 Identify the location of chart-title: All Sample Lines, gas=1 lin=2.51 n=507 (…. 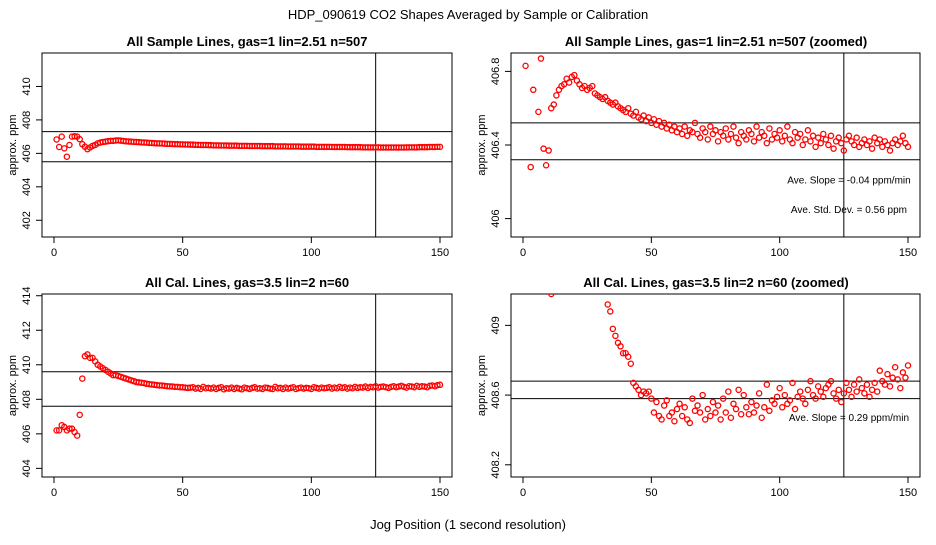
(716, 41).